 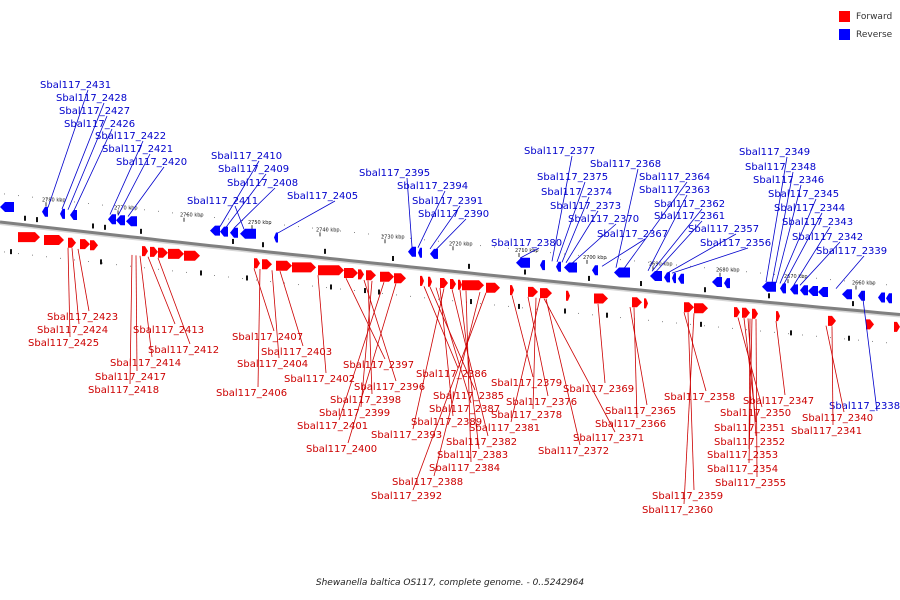 I want to click on gene-label-sbal117_2374: Sbal117_2374, so click(x=576, y=192).